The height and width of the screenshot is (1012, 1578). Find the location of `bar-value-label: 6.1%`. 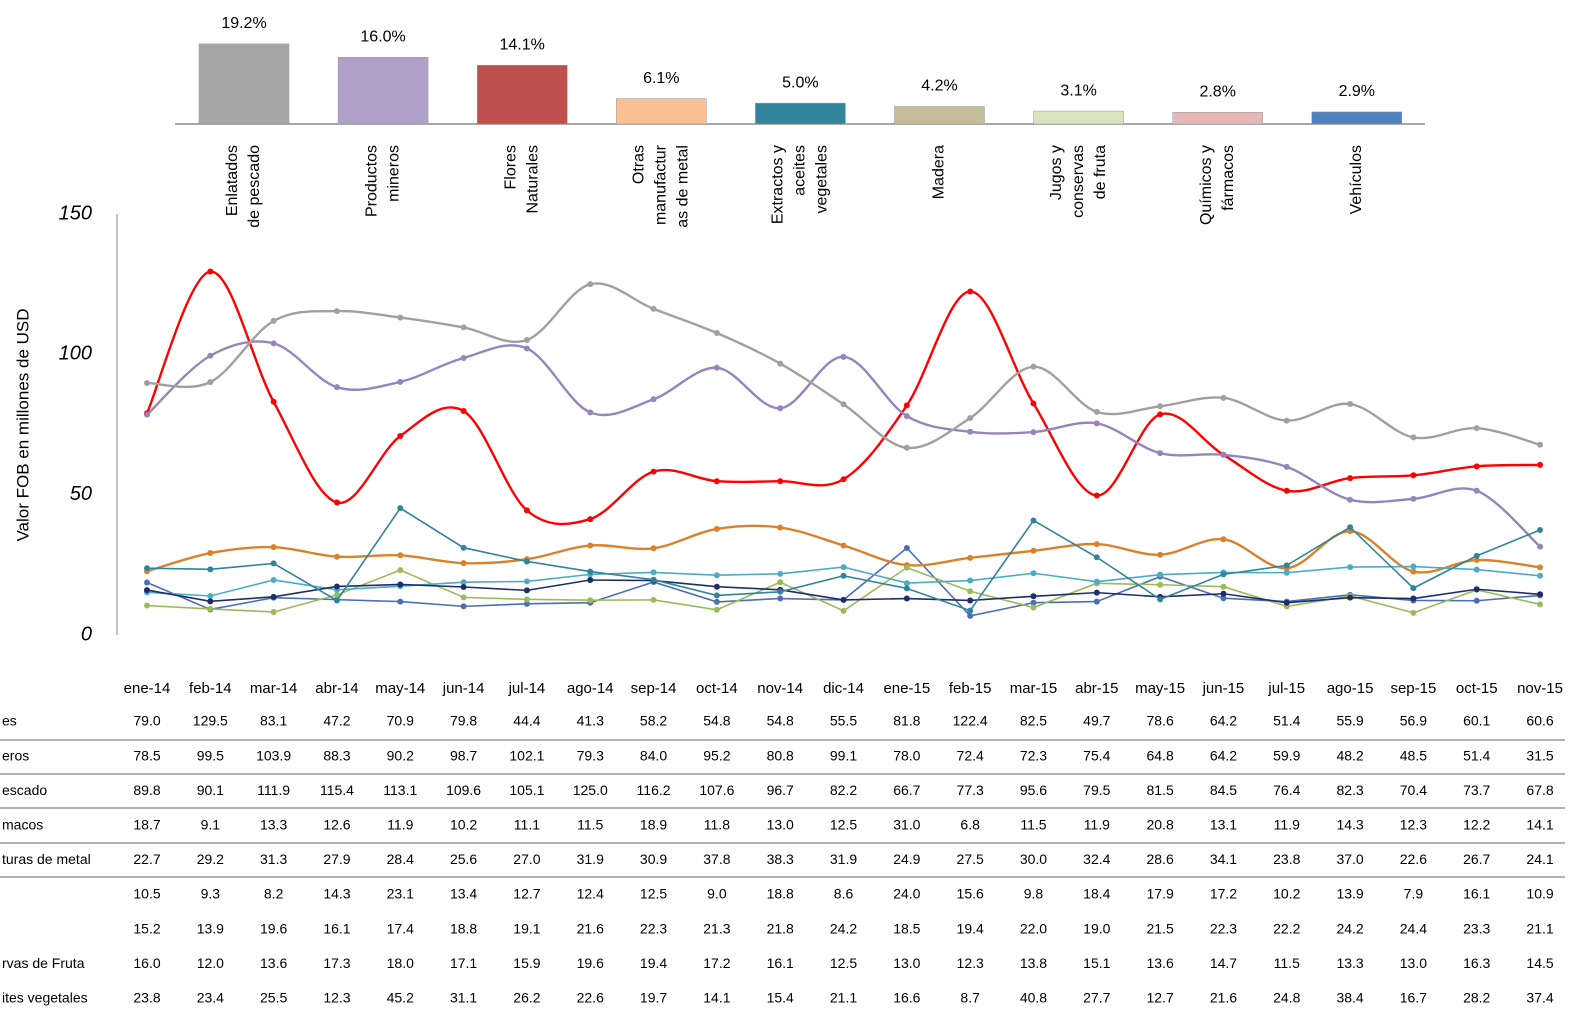

bar-value-label: 6.1% is located at coordinates (661, 78).